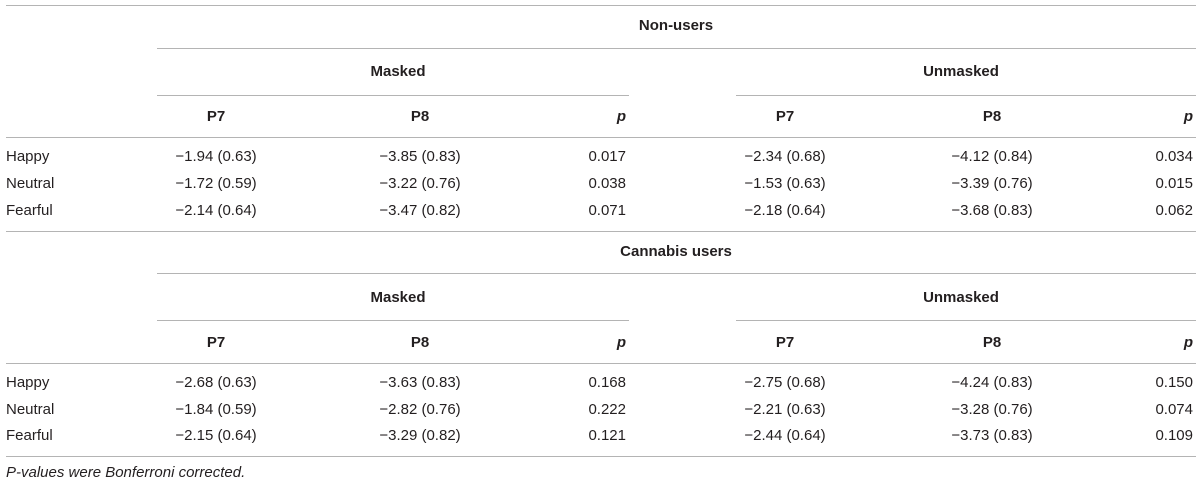 The height and width of the screenshot is (484, 1200). What do you see at coordinates (419, 211) in the screenshot?
I see `table-cell: −3.47 (0.82)` at bounding box center [419, 211].